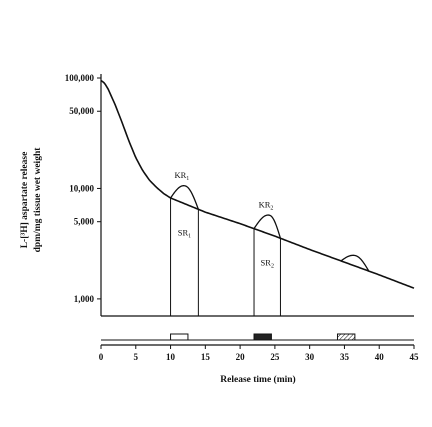 This screenshot has height=427, width=432. What do you see at coordinates (206, 357) in the screenshot?
I see `x-tick-label: 15` at bounding box center [206, 357].